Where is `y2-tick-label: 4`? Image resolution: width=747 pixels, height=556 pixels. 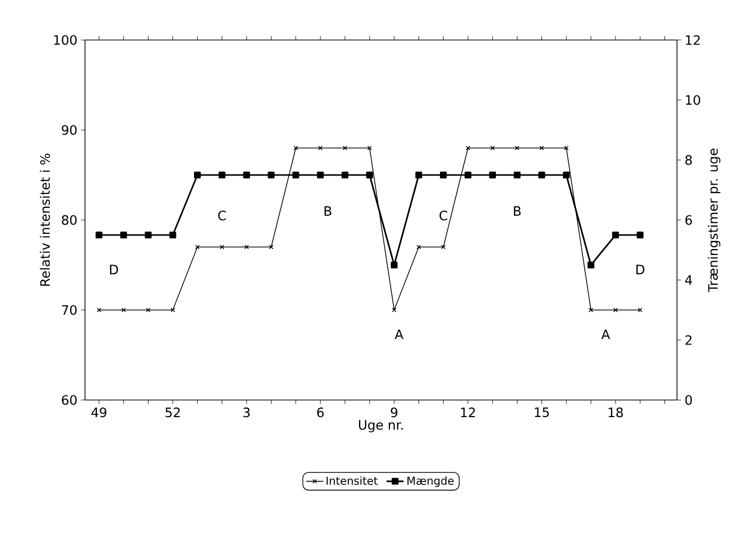 y2-tick-label: 4 is located at coordinates (688, 280).